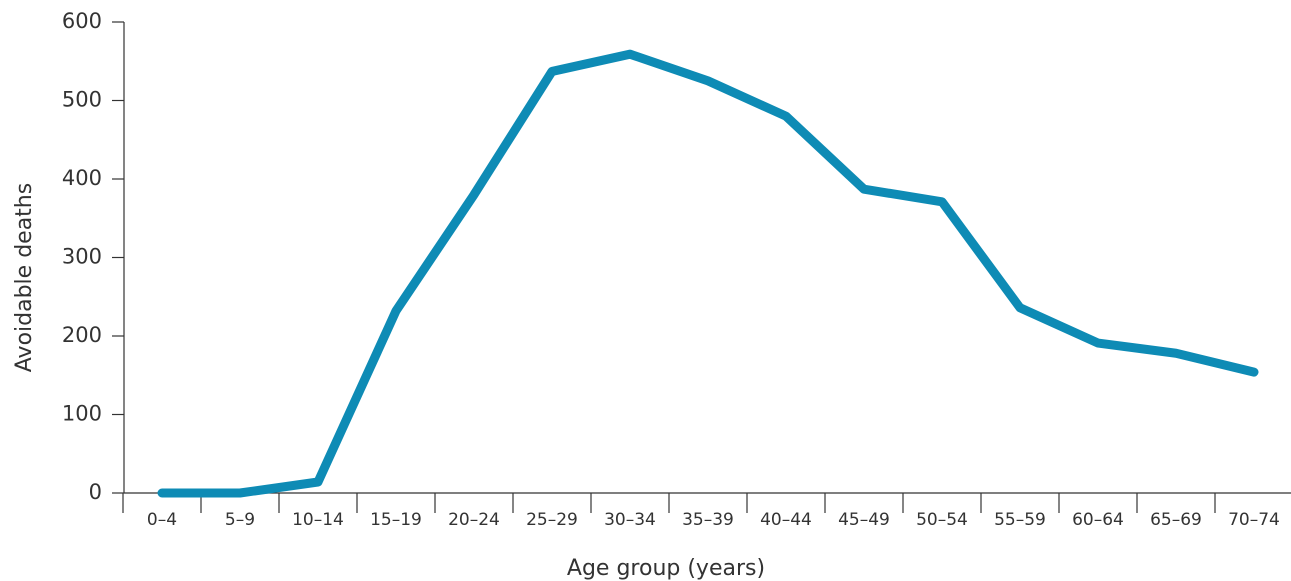  I want to click on x-tick-label: 30–34, so click(630, 520).